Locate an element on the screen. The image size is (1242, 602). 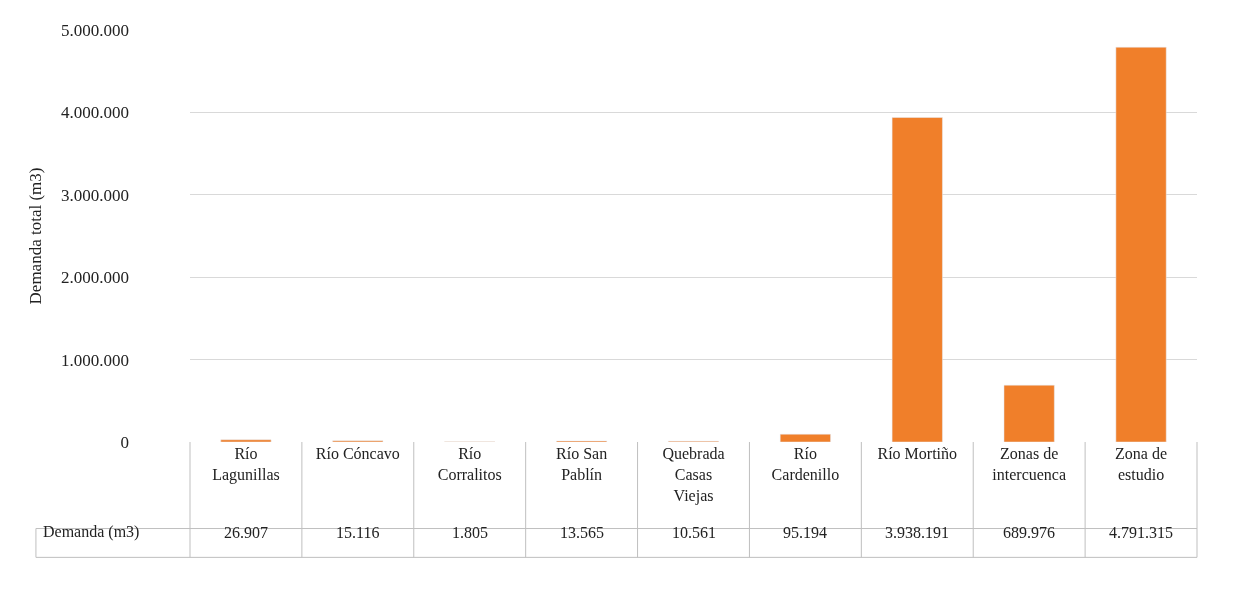
y-tick-label: 5.000.000 is located at coordinates (95, 30).